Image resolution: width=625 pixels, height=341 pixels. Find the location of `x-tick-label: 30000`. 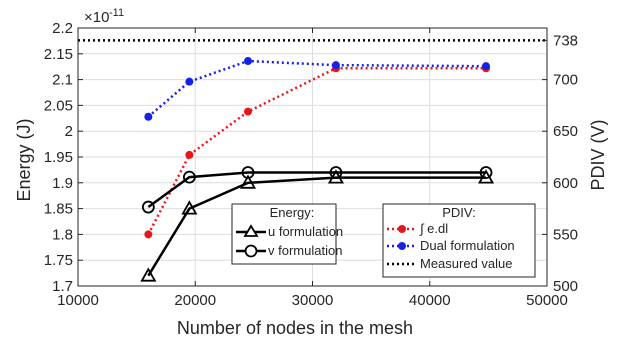

x-tick-label: 30000 is located at coordinates (313, 300).